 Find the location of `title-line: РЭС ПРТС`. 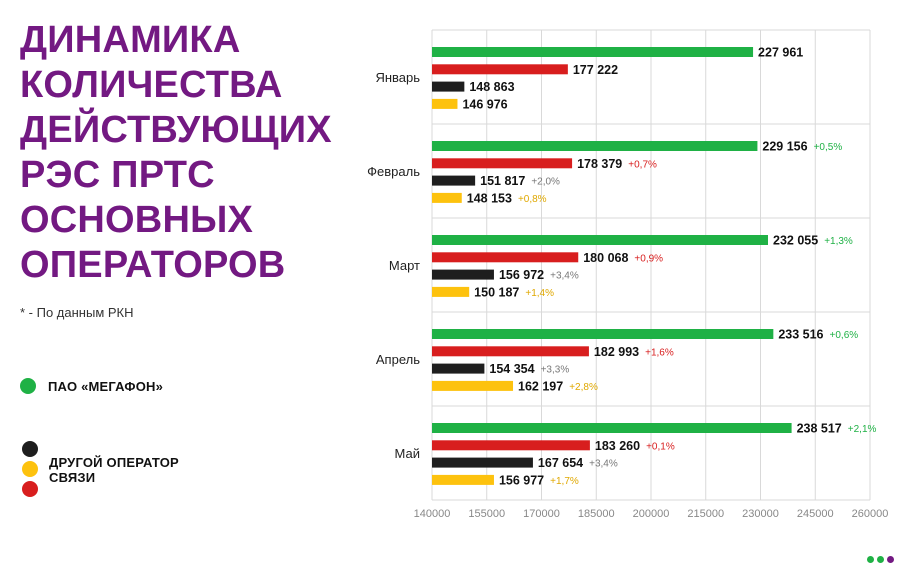

title-line: РЭС ПРТС is located at coordinates (117, 175).